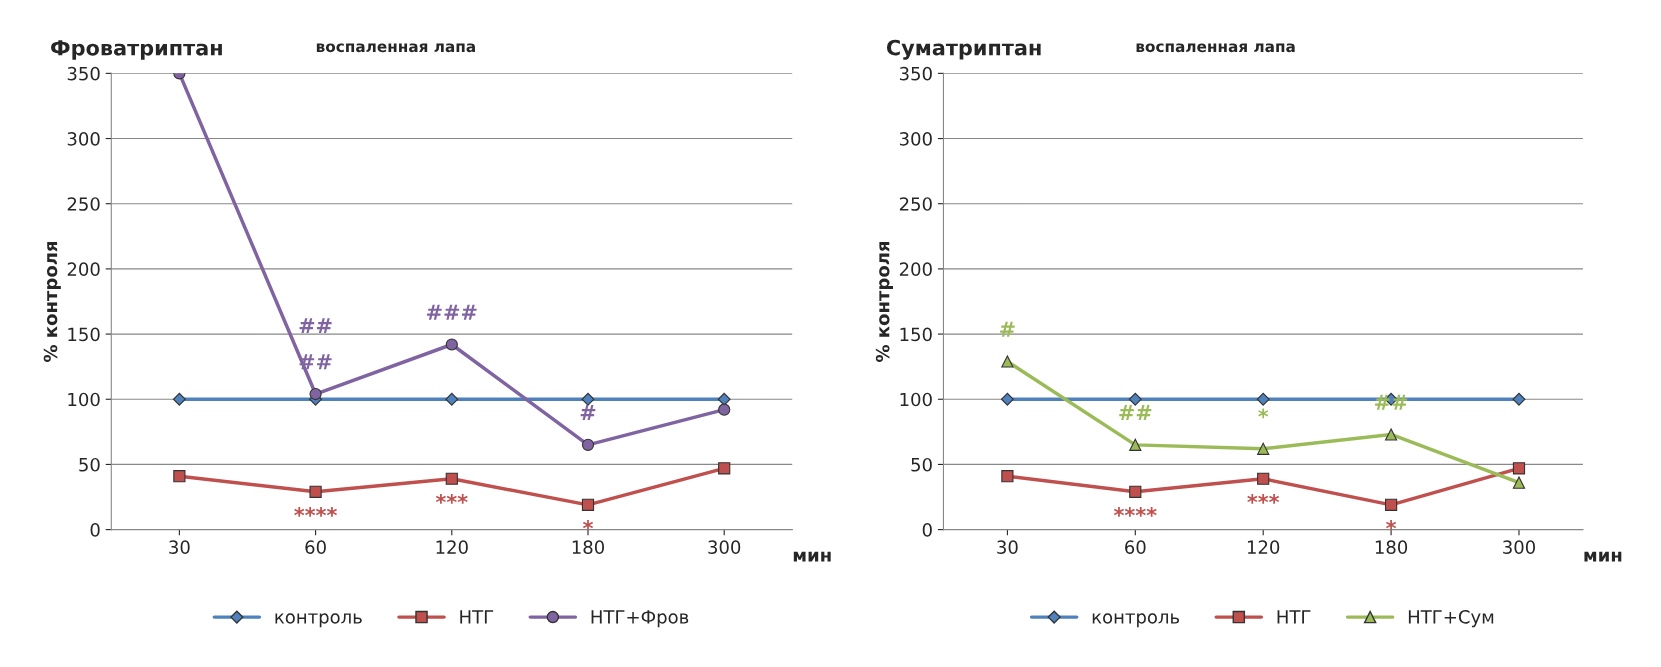  Describe the element at coordinates (1451, 619) in the screenshot. I see `legend-label: НТГ+Сум` at that location.